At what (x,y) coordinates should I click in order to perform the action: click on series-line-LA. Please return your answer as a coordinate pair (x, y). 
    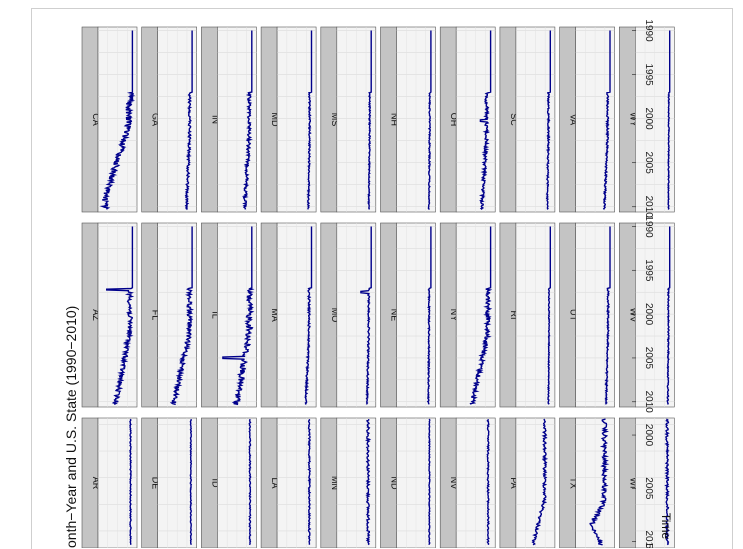
    Looking at the image, I should click on (309, 481).